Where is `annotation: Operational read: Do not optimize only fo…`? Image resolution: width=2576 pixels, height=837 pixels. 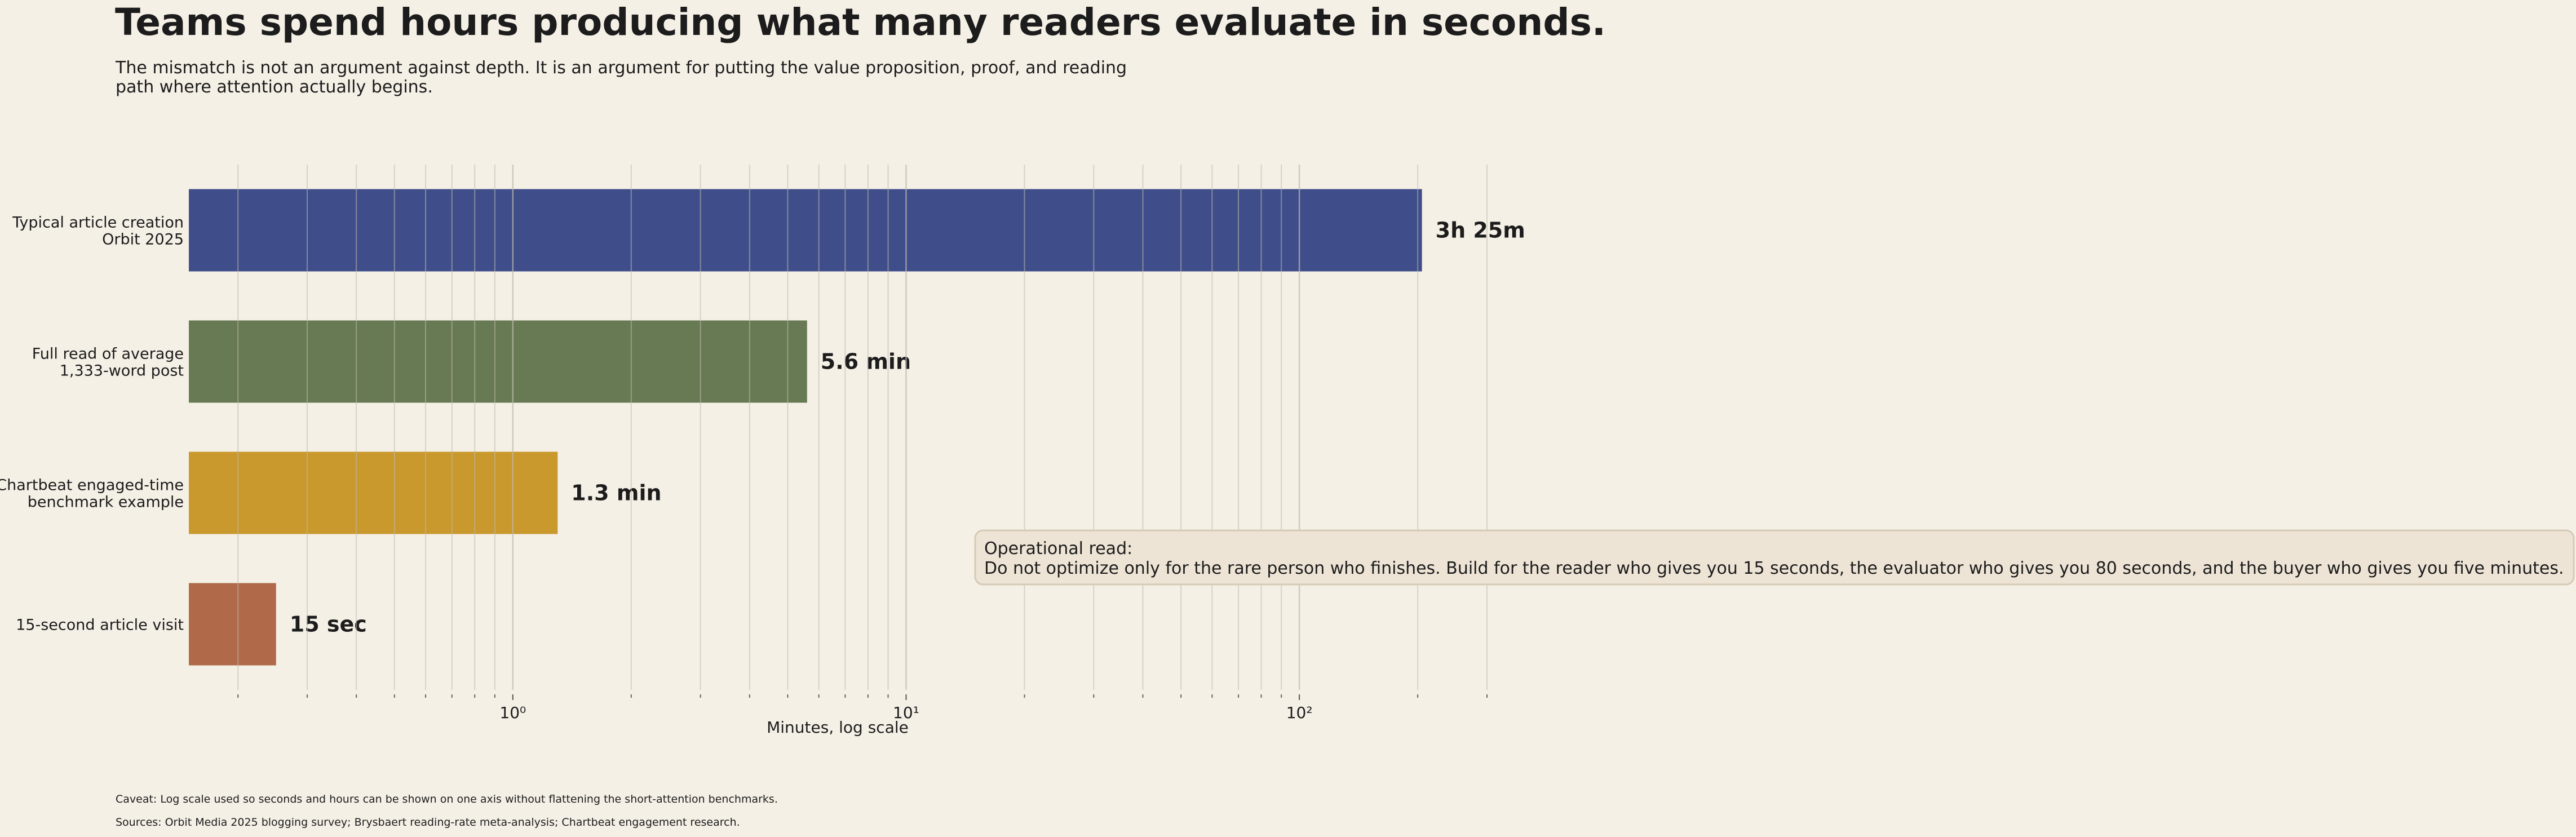 annotation: Operational read: Do not optimize only fo… is located at coordinates (1774, 557).